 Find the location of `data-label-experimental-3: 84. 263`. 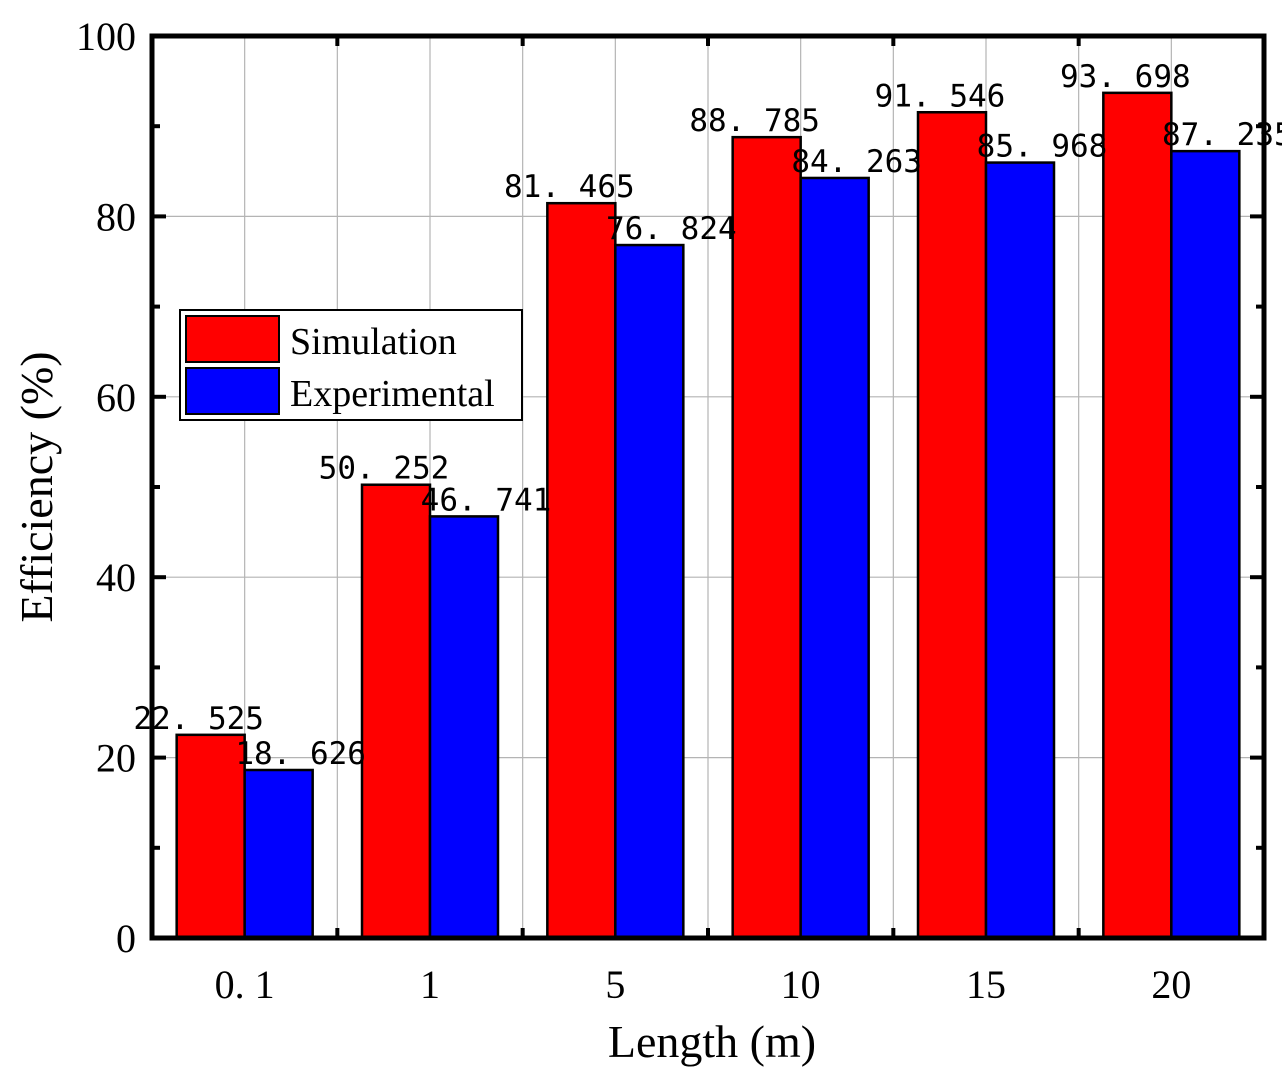

data-label-experimental-3: 84. 263 is located at coordinates (856, 162).